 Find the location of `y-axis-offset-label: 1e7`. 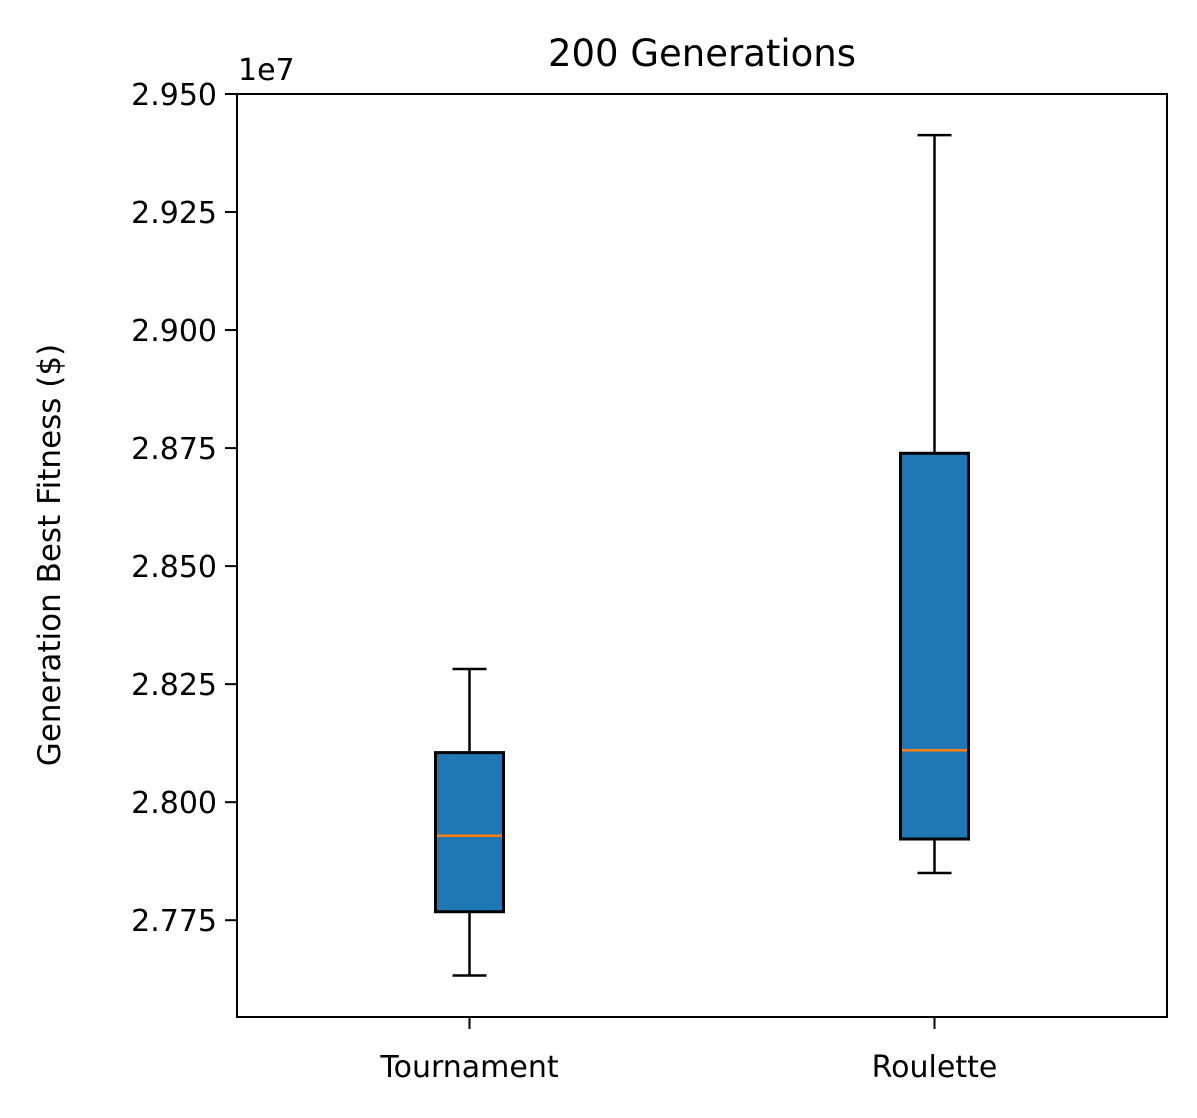

y-axis-offset-label: 1e7 is located at coordinates (266, 70).